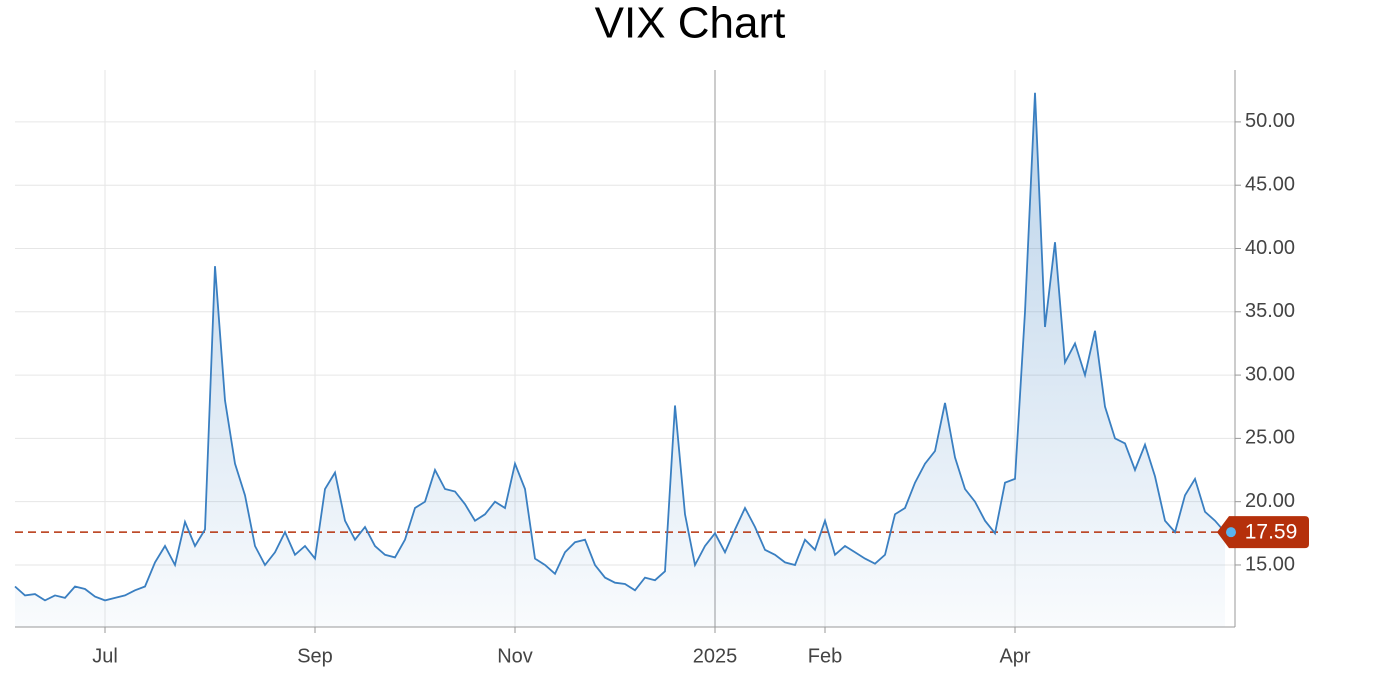 The height and width of the screenshot is (682, 1374). Describe the element at coordinates (1231, 532) in the screenshot. I see `last-point` at that location.